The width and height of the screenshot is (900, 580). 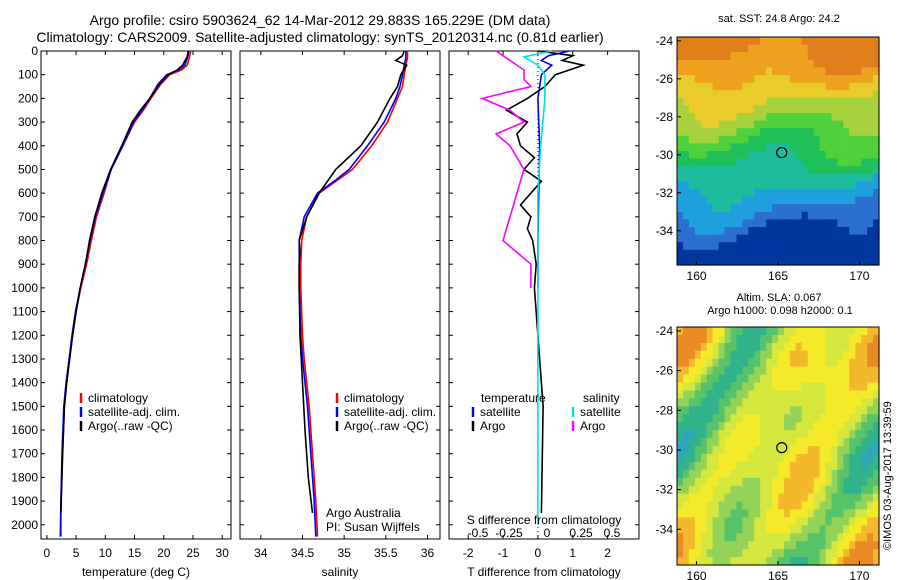 What do you see at coordinates (782, 448) in the screenshot?
I see `sla-map-argo-marker` at bounding box center [782, 448].